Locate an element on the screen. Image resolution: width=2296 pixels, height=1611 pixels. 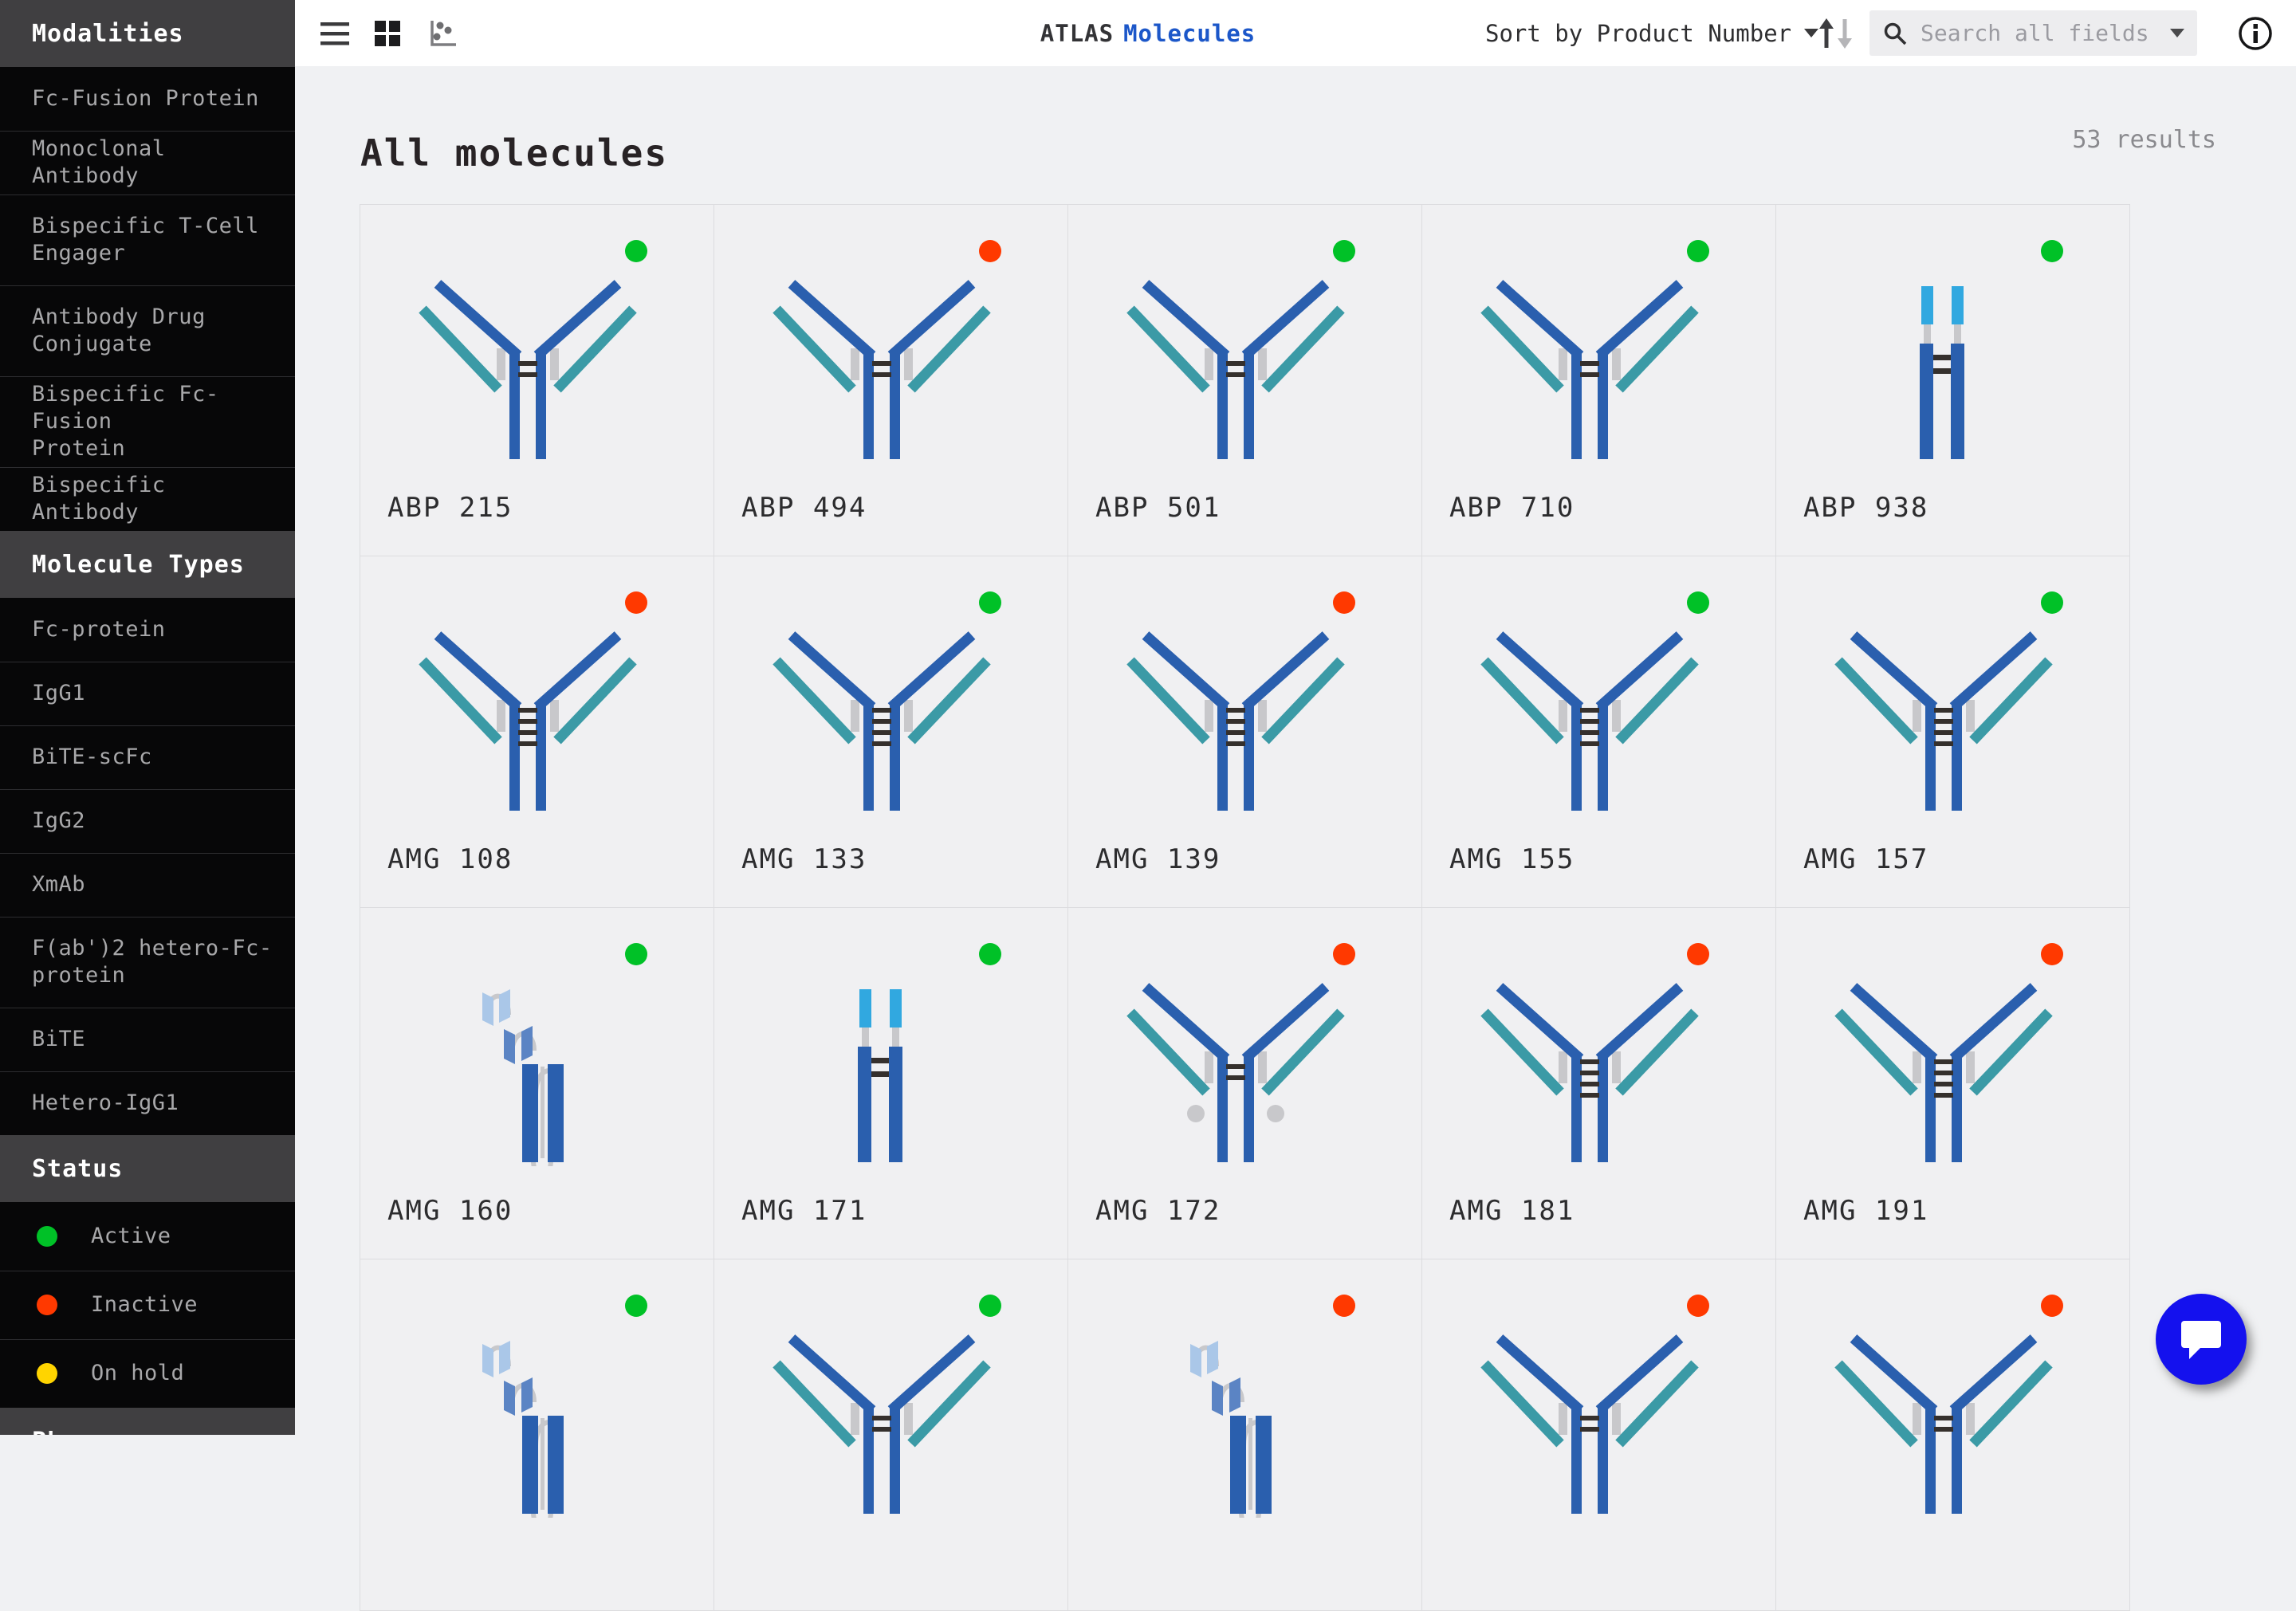
molecule-card: AMG 108 is located at coordinates (537, 732).